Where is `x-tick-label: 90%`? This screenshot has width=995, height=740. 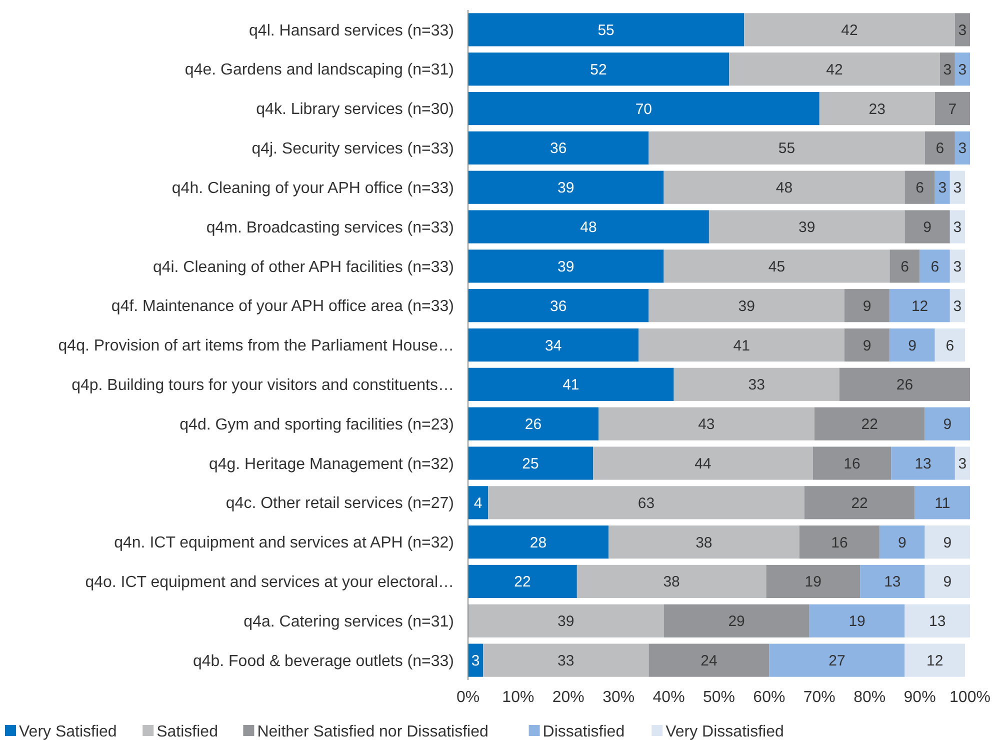
x-tick-label: 90% is located at coordinates (920, 697).